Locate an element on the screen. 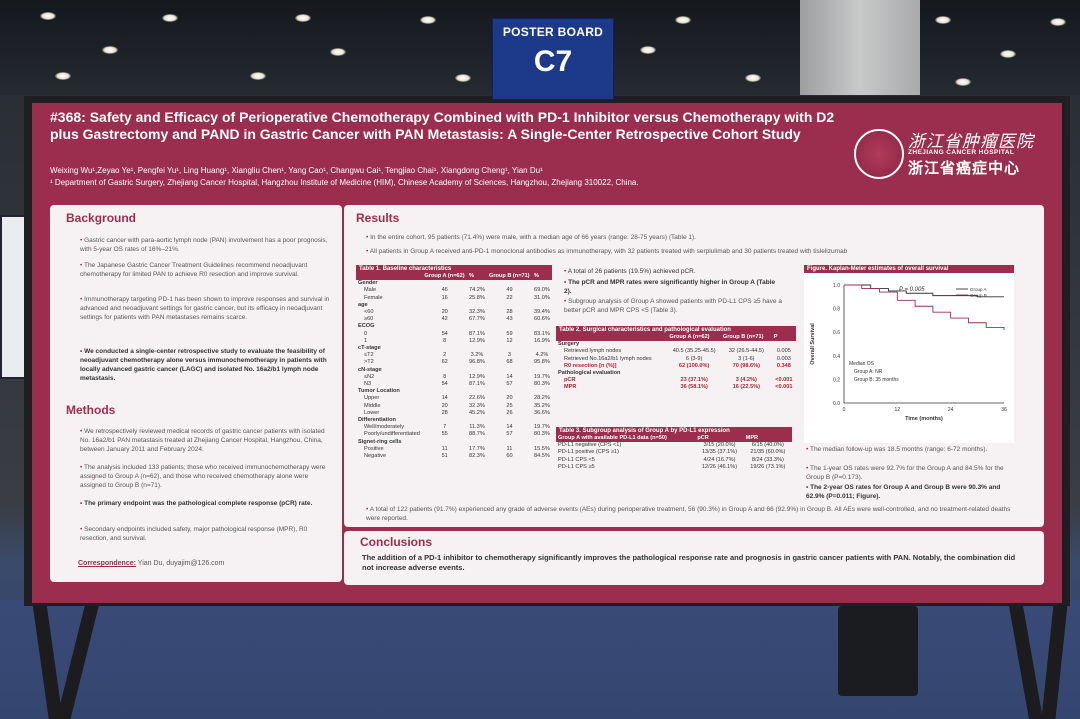  table-cell: 74.2% is located at coordinates (477, 290).